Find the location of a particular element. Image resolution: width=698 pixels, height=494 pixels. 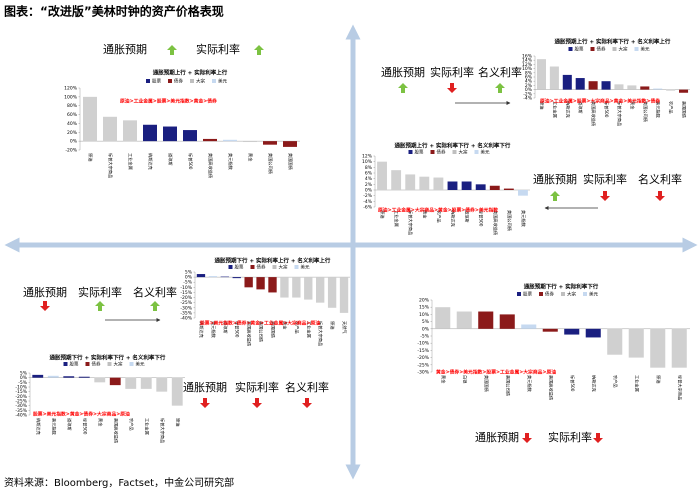

y-tick-label: -25% is located at coordinates (186, 303).